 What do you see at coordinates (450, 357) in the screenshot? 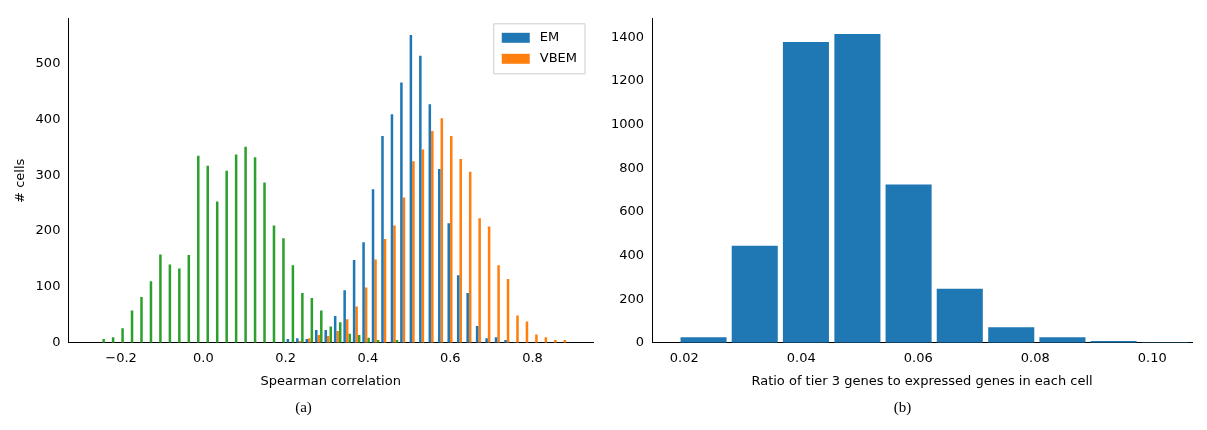
I see `x-tick-label: 0.6` at bounding box center [450, 357].